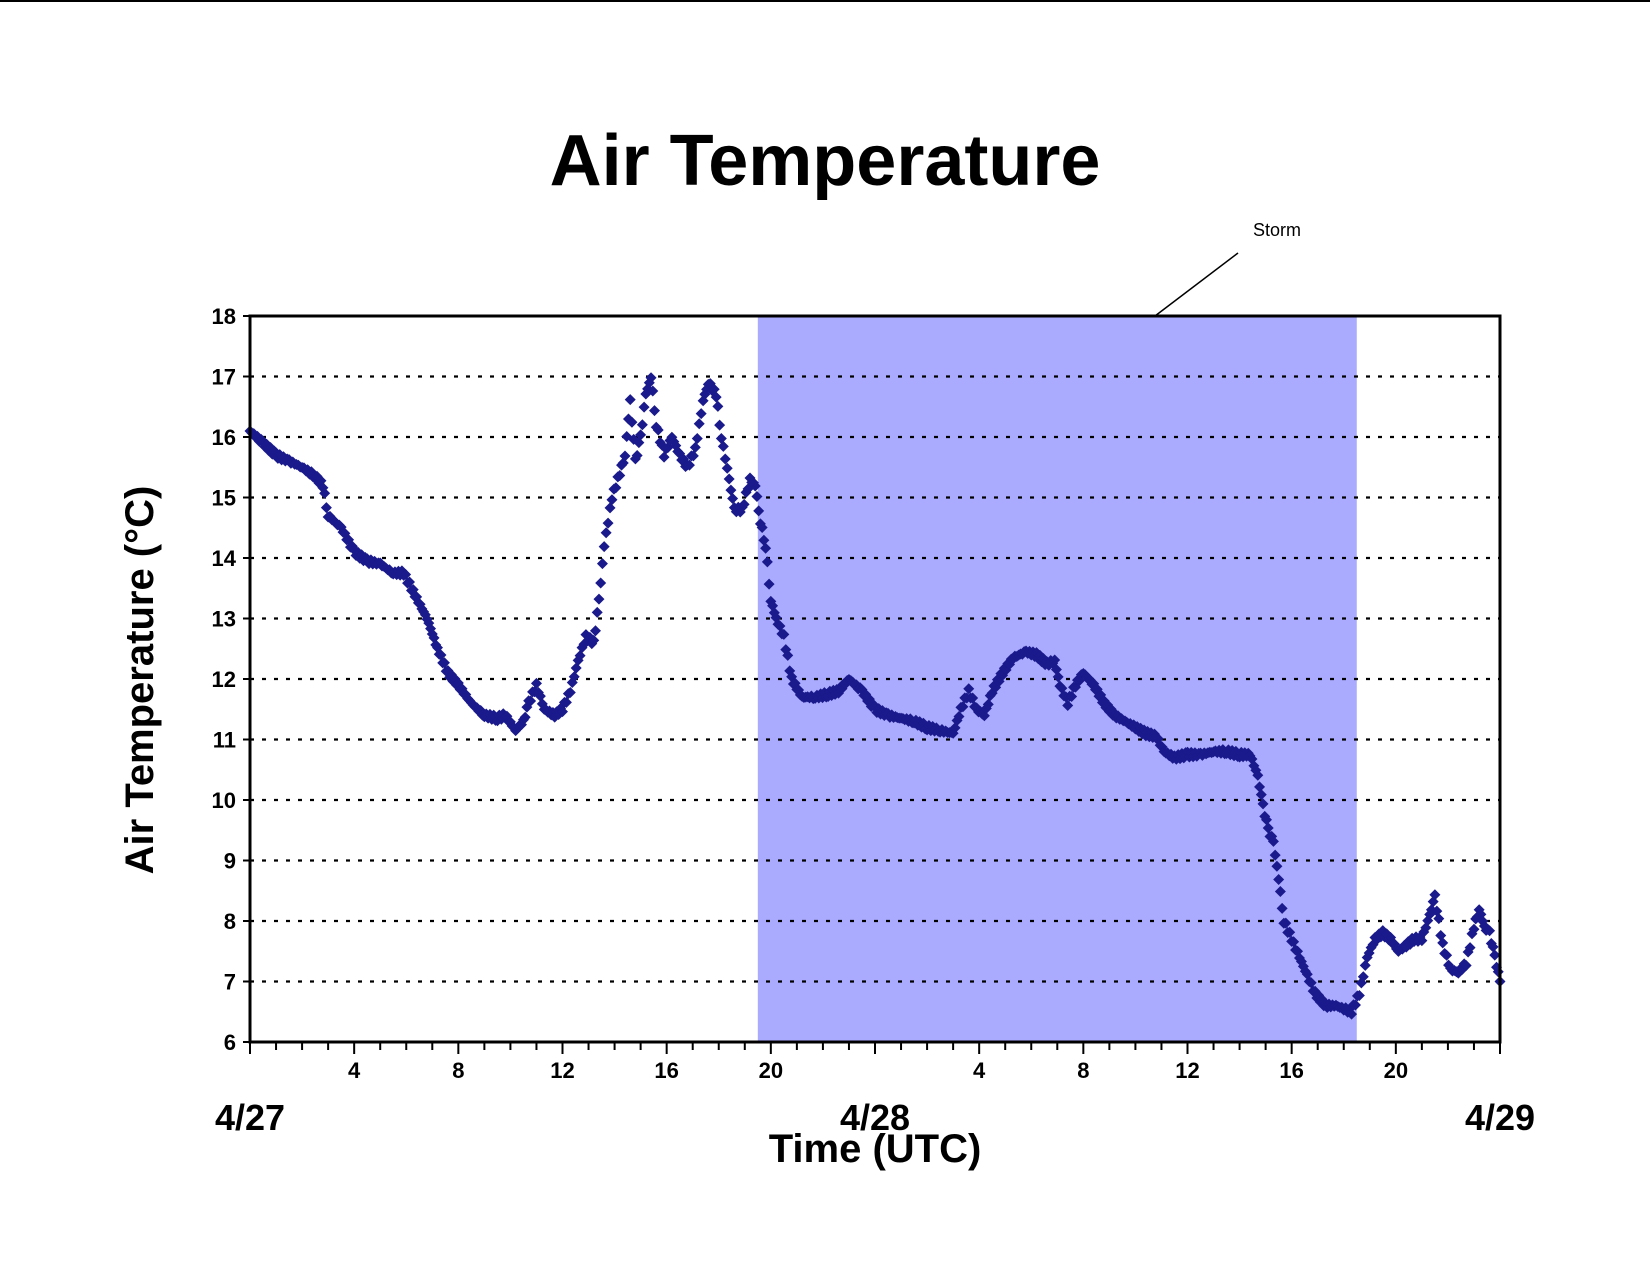 The width and height of the screenshot is (1650, 1280). What do you see at coordinates (224, 800) in the screenshot?
I see `y-tick-label: 10` at bounding box center [224, 800].